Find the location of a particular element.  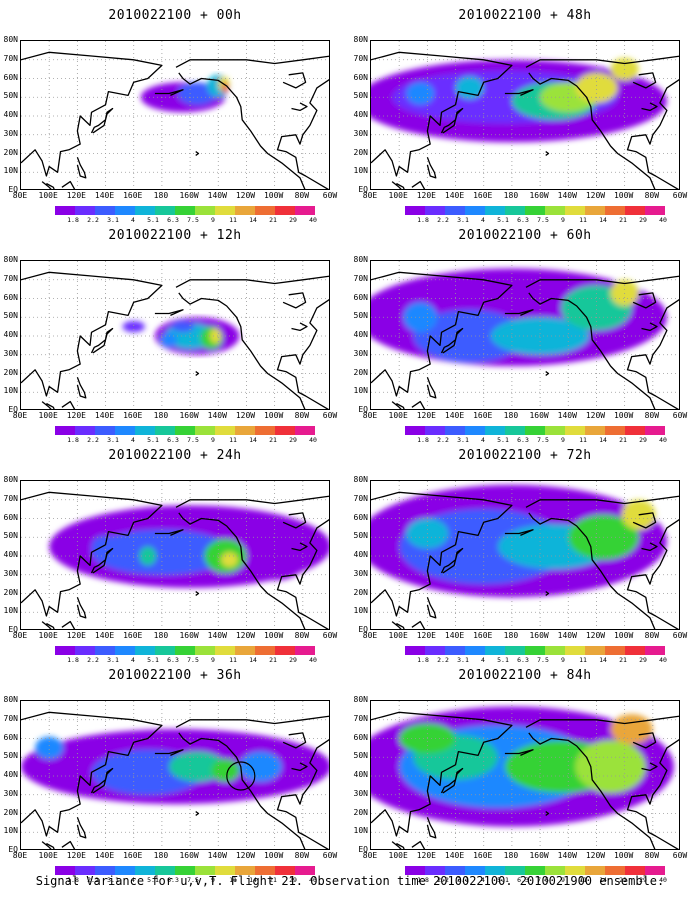

lon-label: 160W is located at coordinates (189, 415).